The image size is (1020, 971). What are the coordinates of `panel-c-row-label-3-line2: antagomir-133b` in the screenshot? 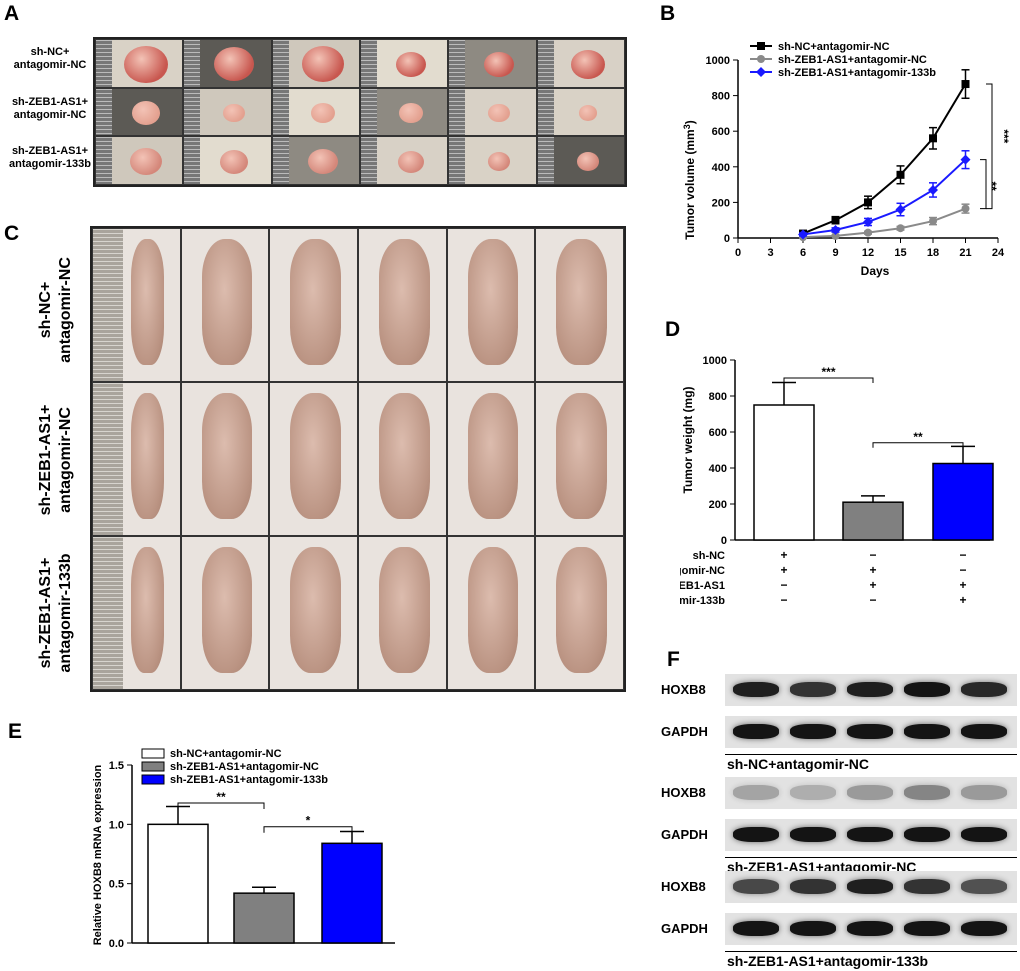 It's located at (65, 613).